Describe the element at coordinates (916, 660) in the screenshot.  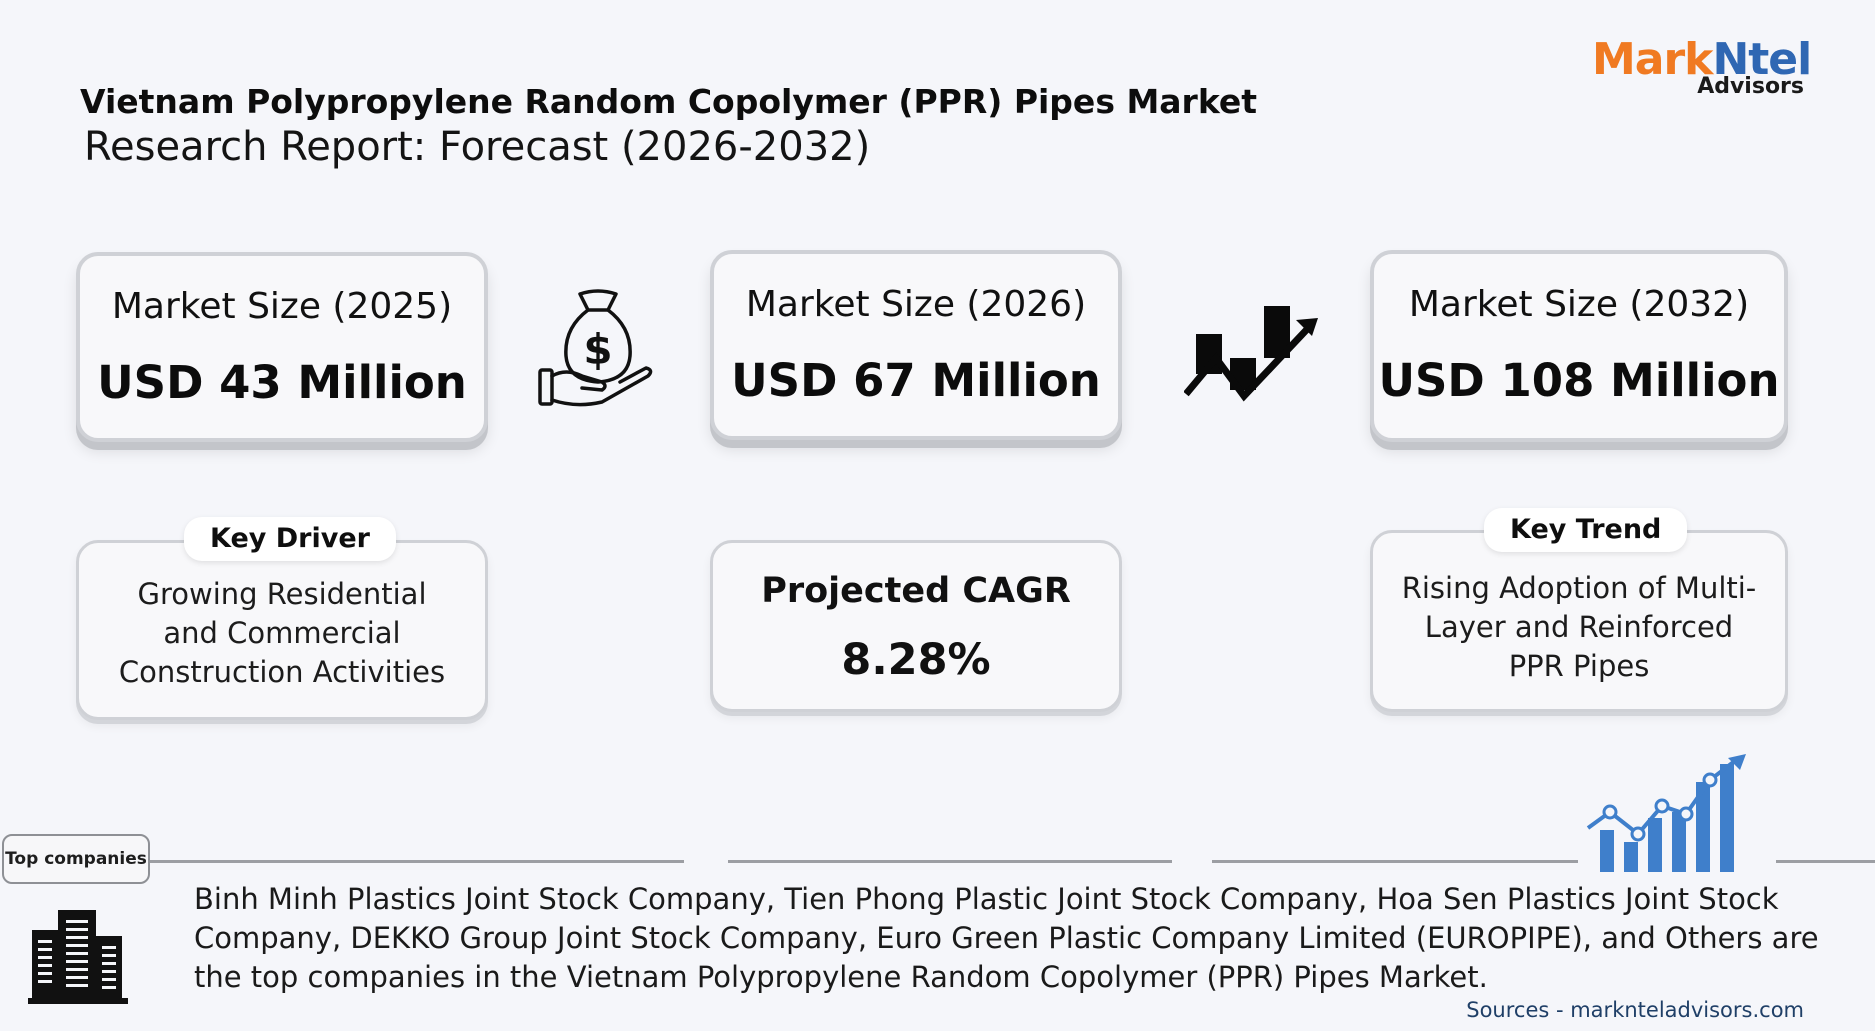
I see `projected-cagr-value: 8.28%` at that location.